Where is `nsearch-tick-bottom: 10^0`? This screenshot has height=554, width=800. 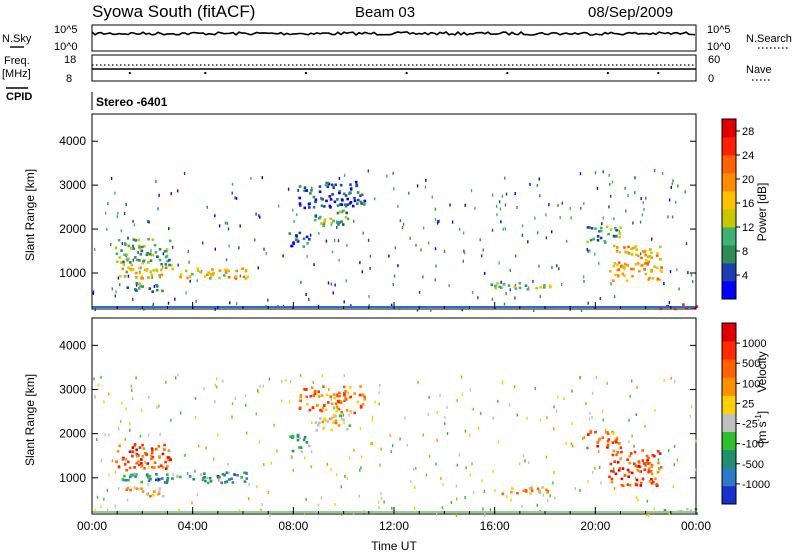
nsearch-tick-bottom: 10^0 is located at coordinates (719, 47).